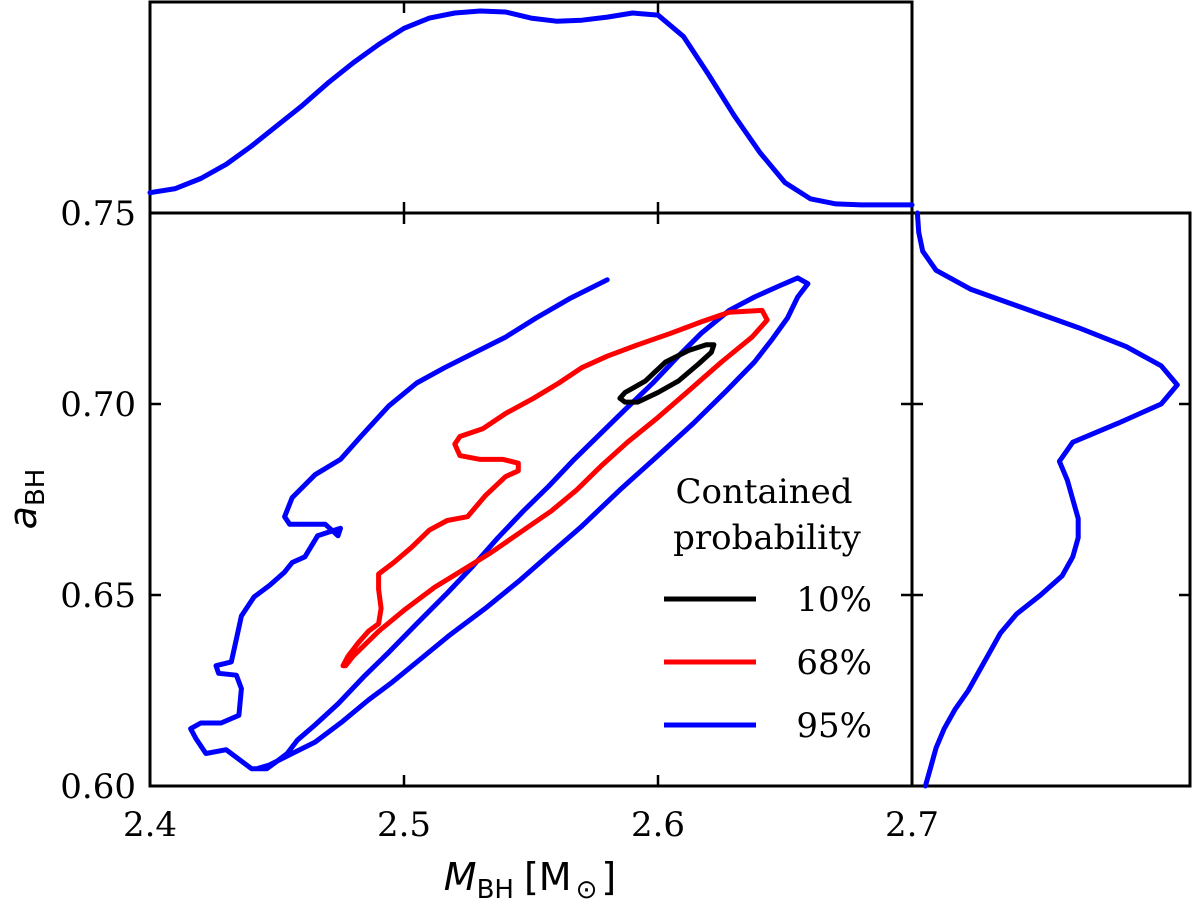  I want to click on y-tick-label: 0.60, so click(98, 787).